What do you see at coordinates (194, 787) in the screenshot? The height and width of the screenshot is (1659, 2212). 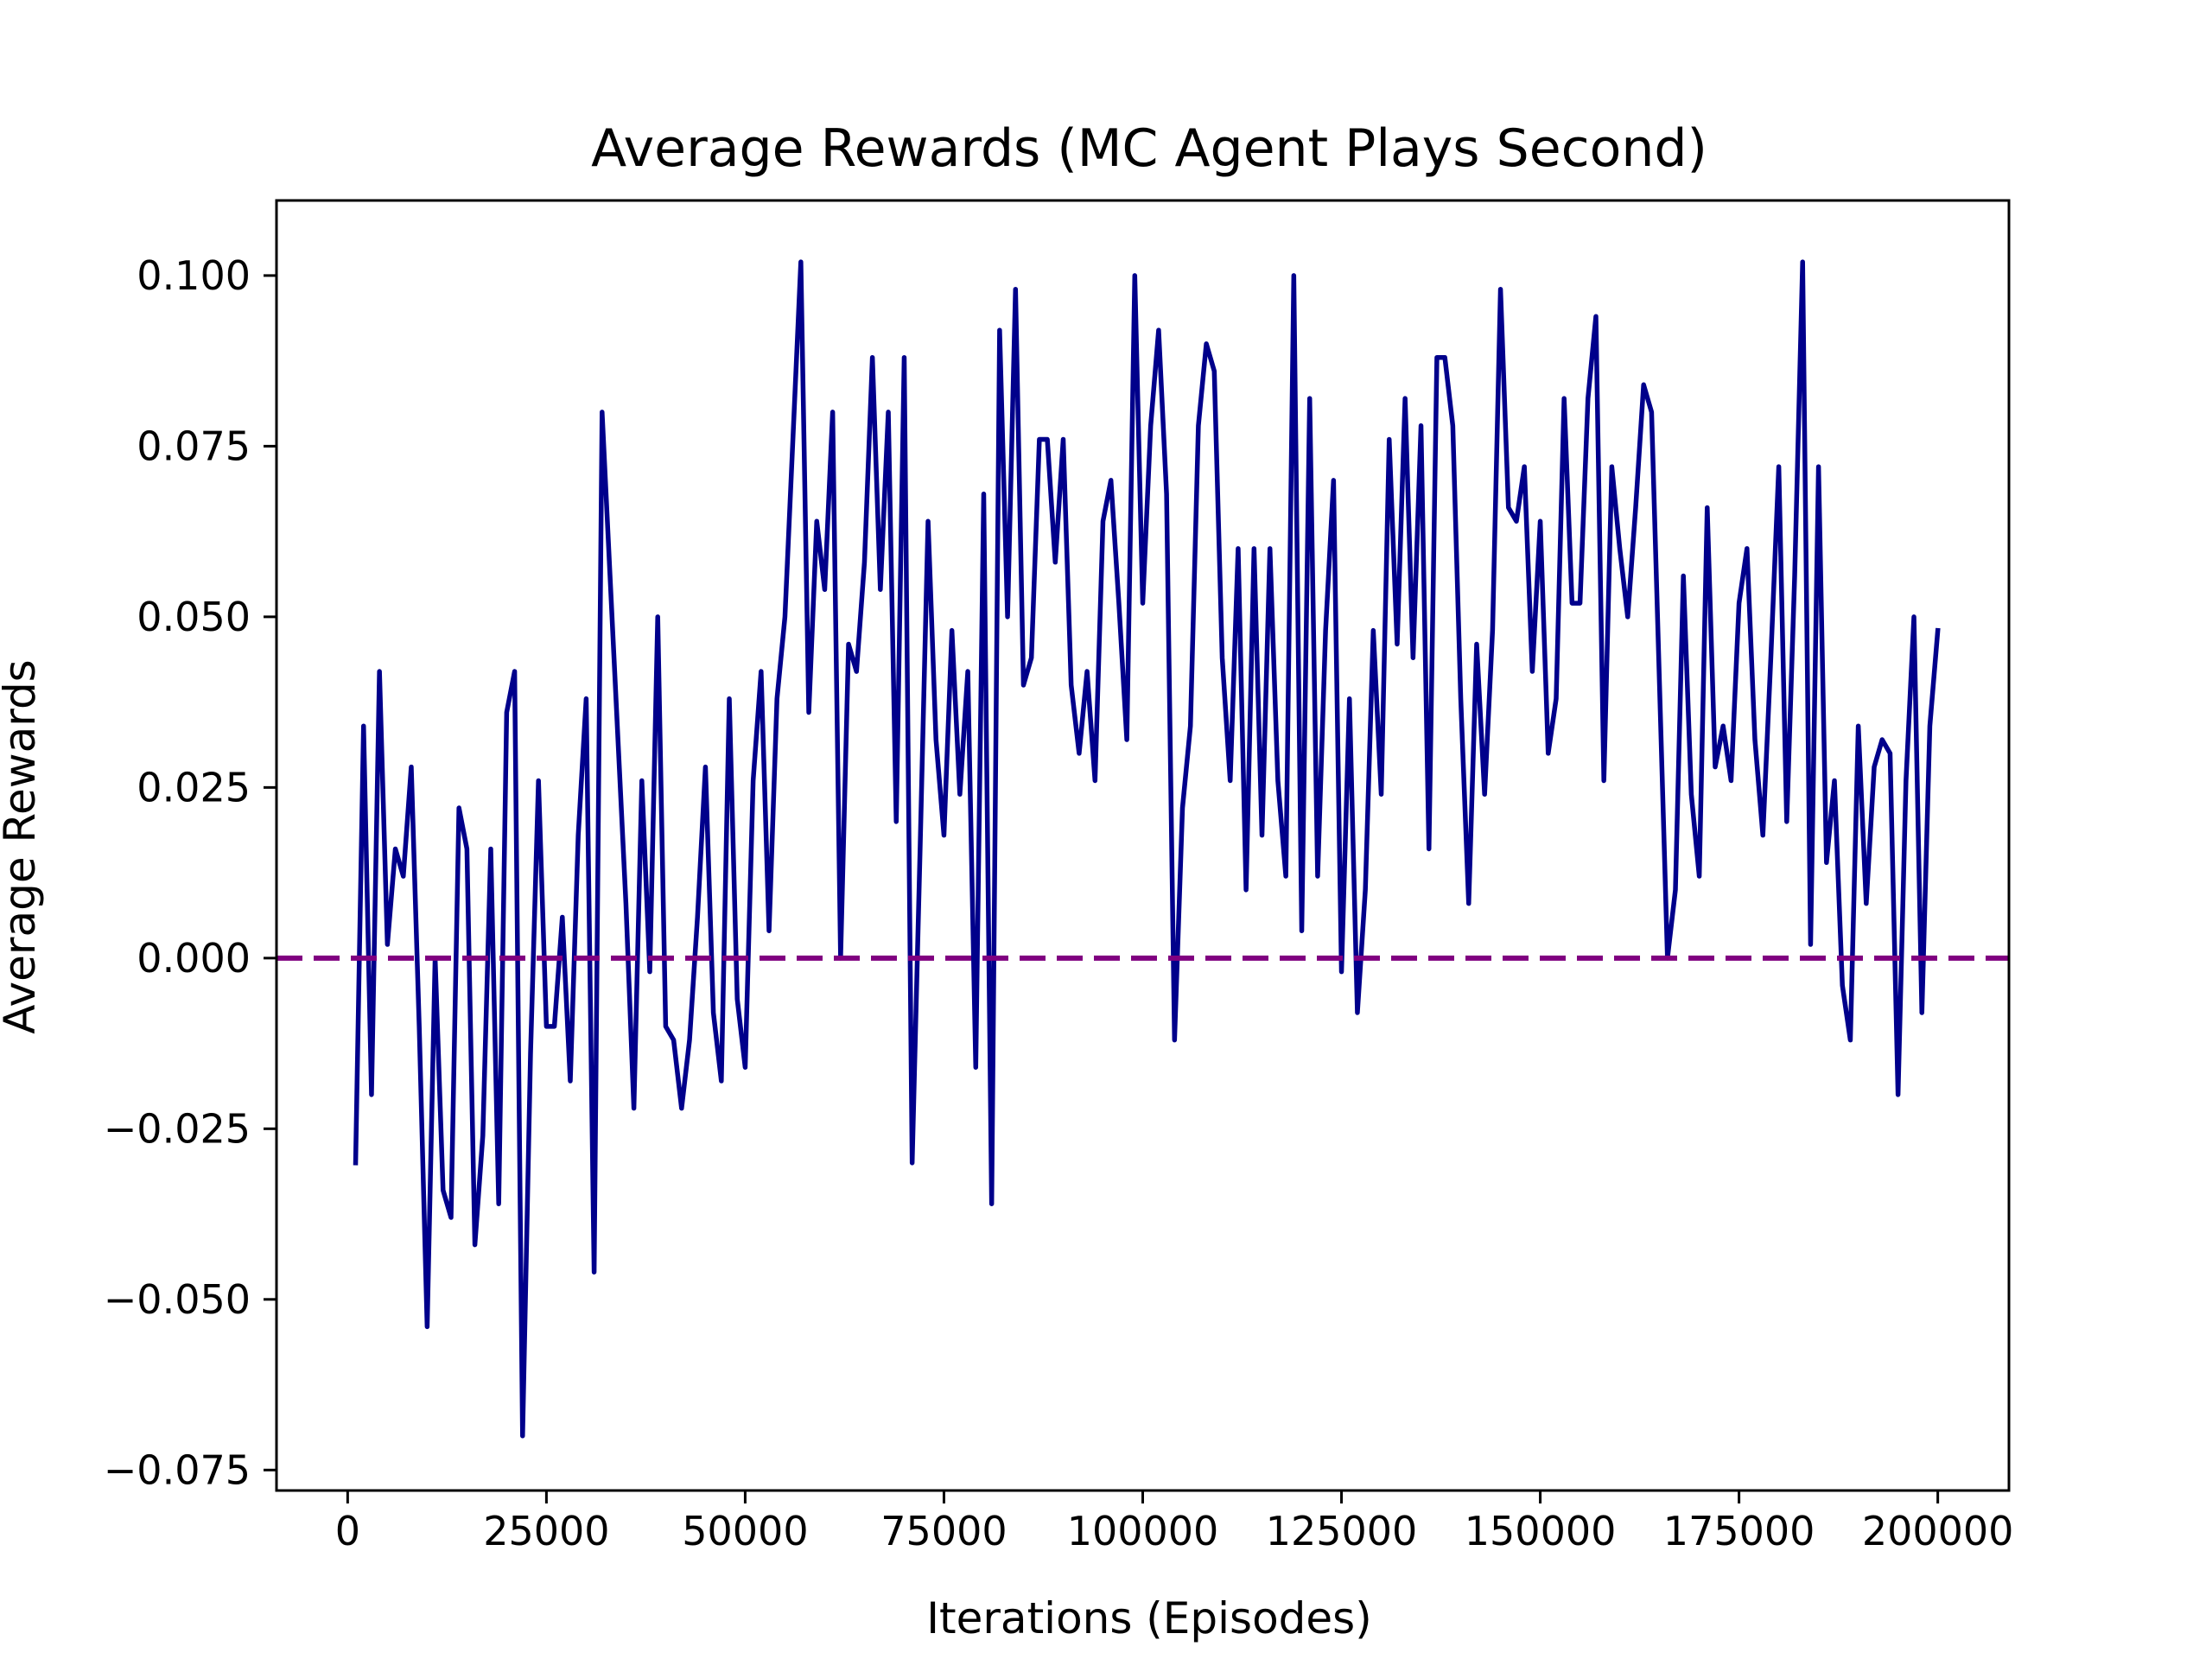 I see `y-tick-label: 0.025` at bounding box center [194, 787].